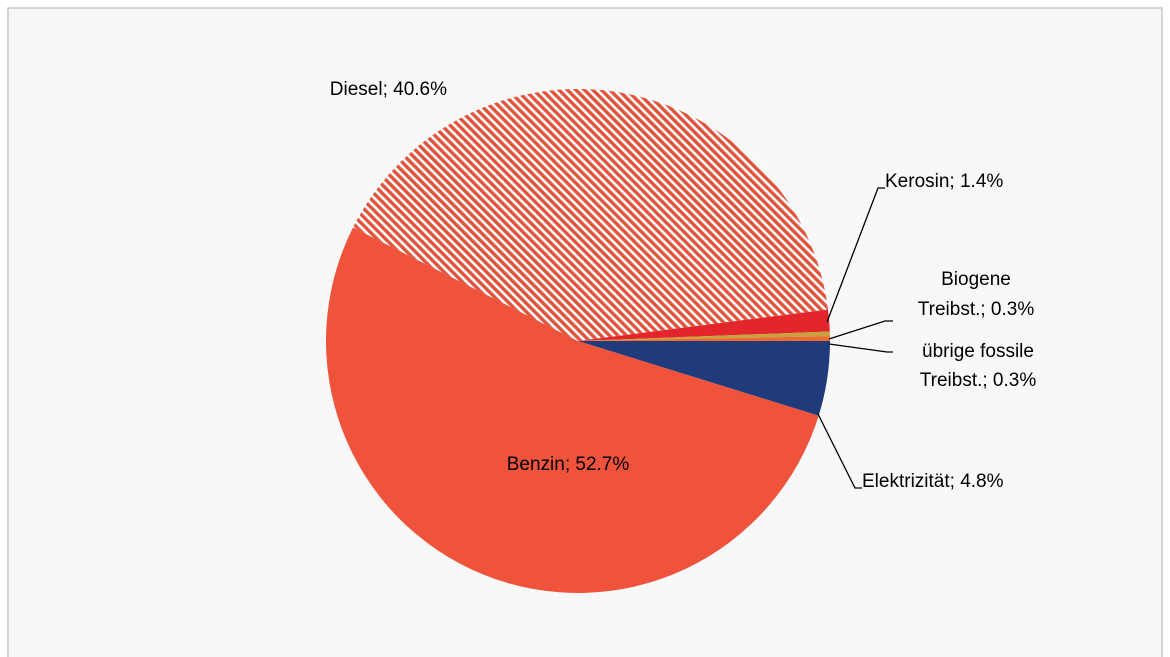 The width and height of the screenshot is (1170, 657). I want to click on data-label-line: Benzin; 52.7%, so click(568, 464).